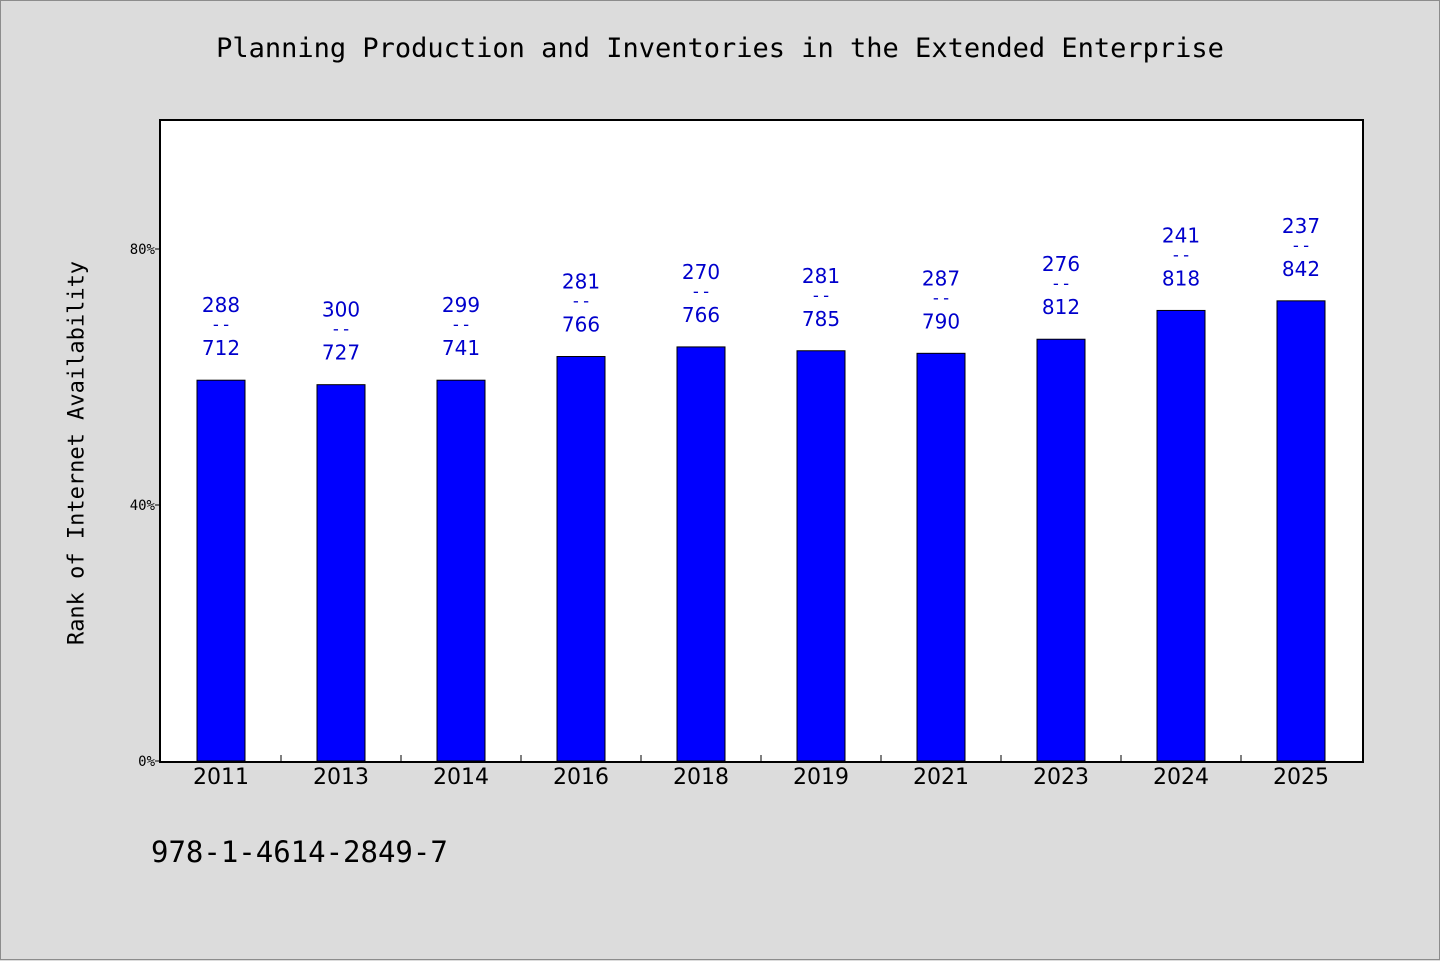  Describe the element at coordinates (341, 353) in the screenshot. I see `data-label-bottom: 727` at that location.